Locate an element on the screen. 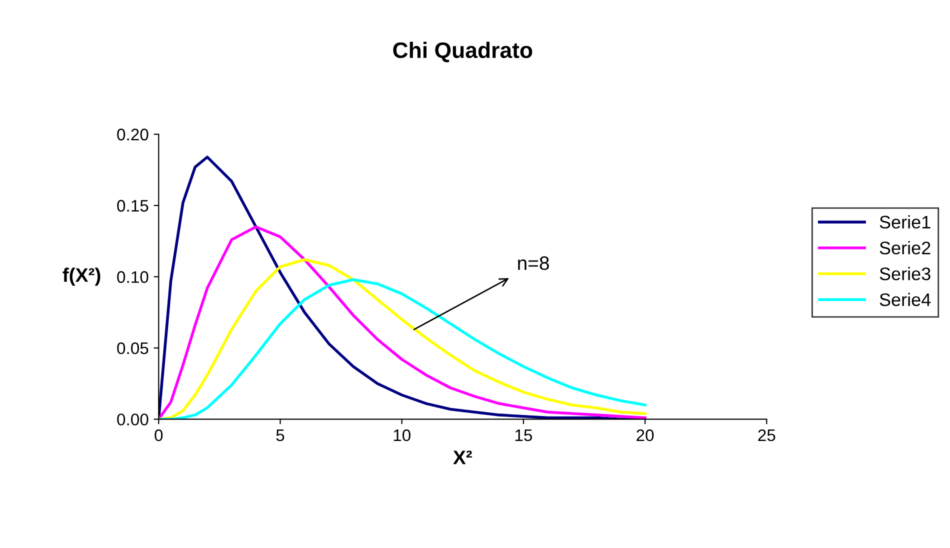  y-tick-label: 0.20 is located at coordinates (132, 134).